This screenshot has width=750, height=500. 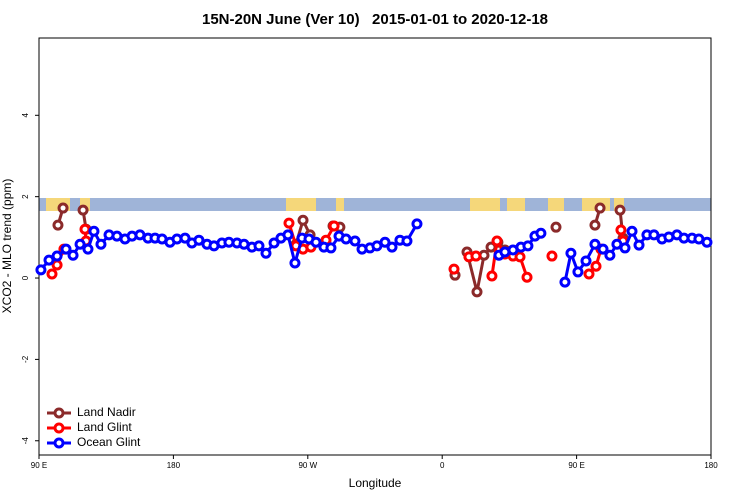 What do you see at coordinates (25, 359) in the screenshot?
I see `y-tick-label: -2` at bounding box center [25, 359].